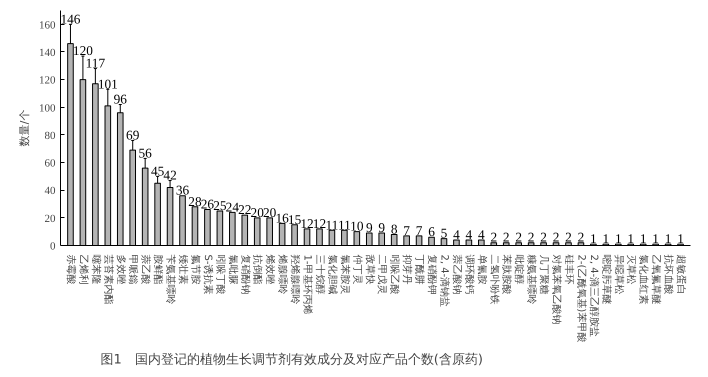 The width and height of the screenshot is (708, 377). Describe the element at coordinates (532, 279) in the screenshot. I see `x-tick-label: 糠氨基嘌呤` at that location.